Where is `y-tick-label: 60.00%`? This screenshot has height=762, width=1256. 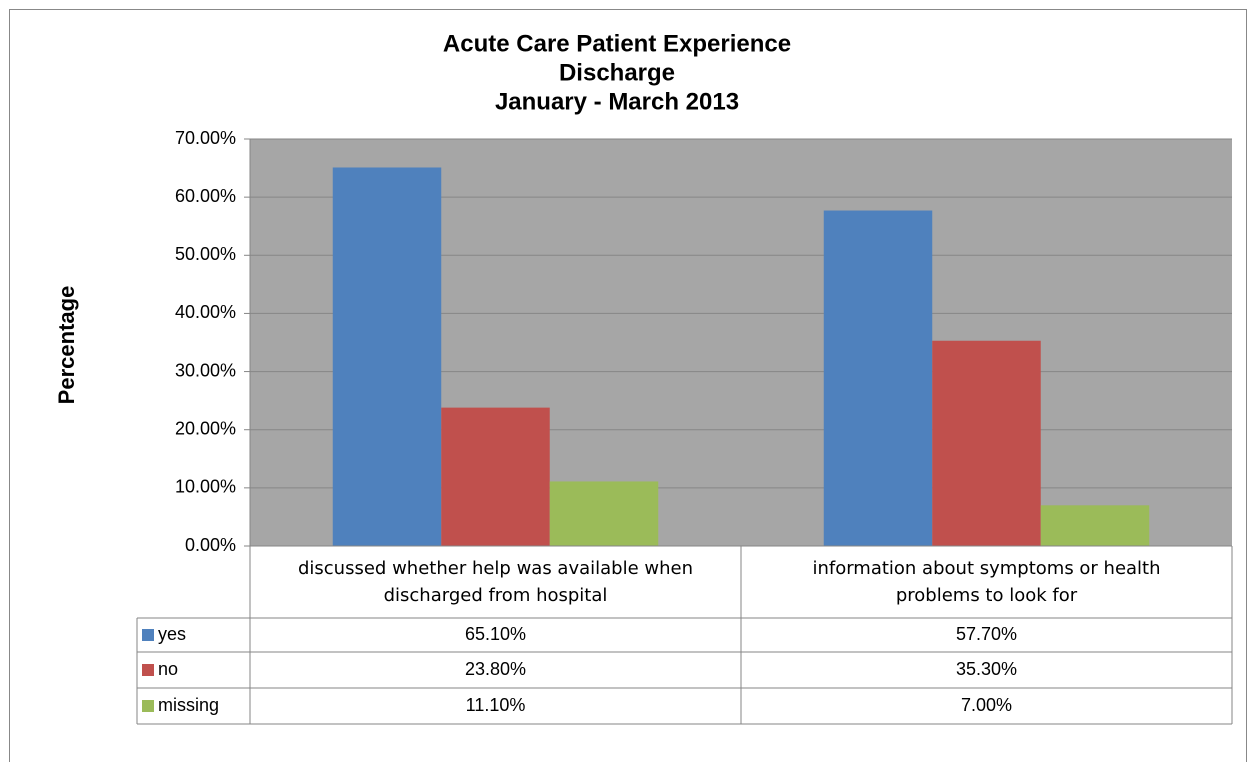
y-tick-label: 60.00% is located at coordinates (205, 196).